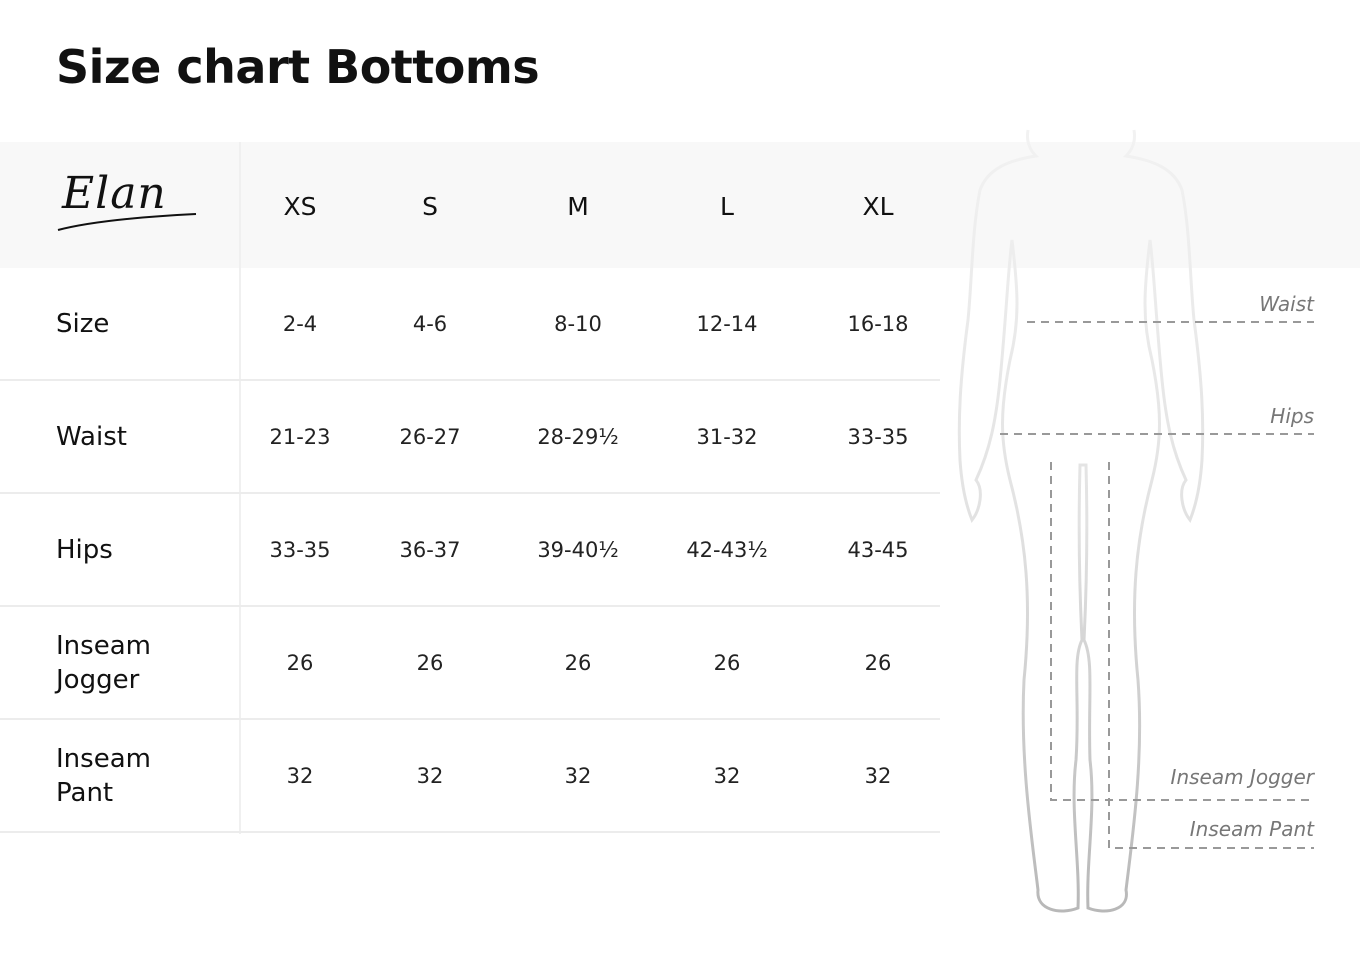 This screenshot has height=968, width=1360. I want to click on table-cell: 26-27, so click(430, 436).